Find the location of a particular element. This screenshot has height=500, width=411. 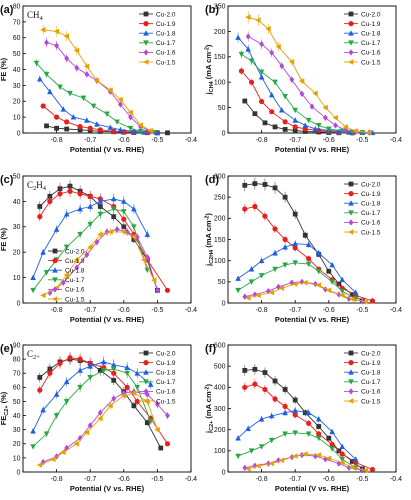

y-tick-label: 70 is located at coordinates (17, 22).